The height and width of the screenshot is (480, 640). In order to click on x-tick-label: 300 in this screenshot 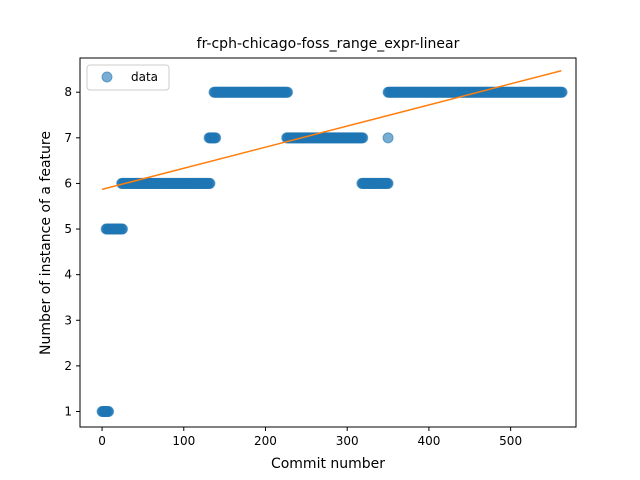, I will do `click(347, 441)`.